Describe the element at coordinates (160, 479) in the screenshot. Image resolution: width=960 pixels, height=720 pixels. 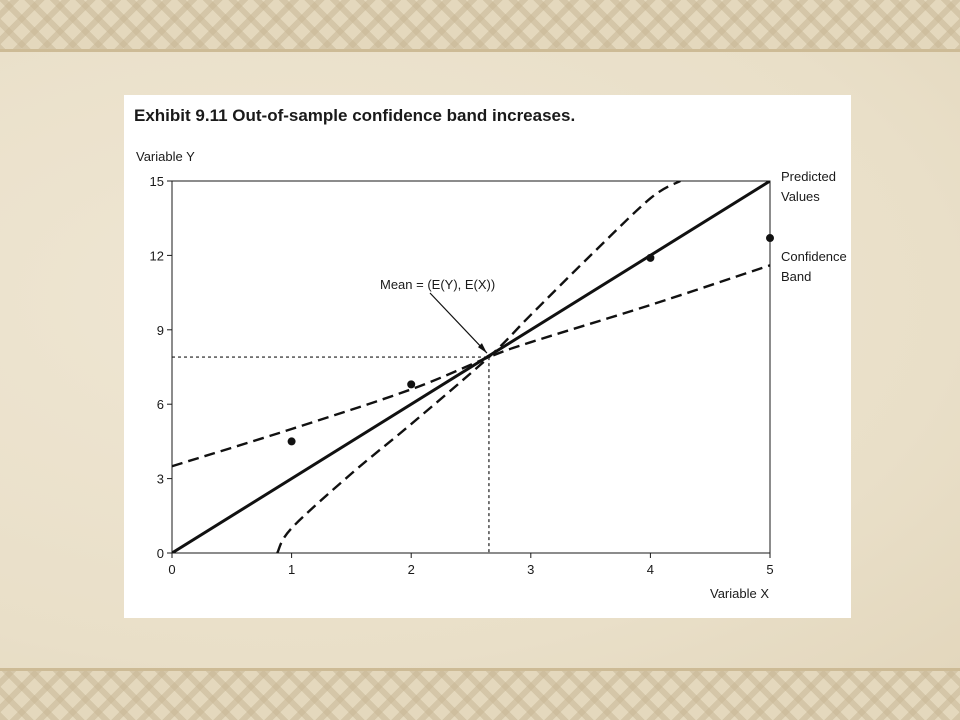
I see `y-tick-label: 3` at that location.